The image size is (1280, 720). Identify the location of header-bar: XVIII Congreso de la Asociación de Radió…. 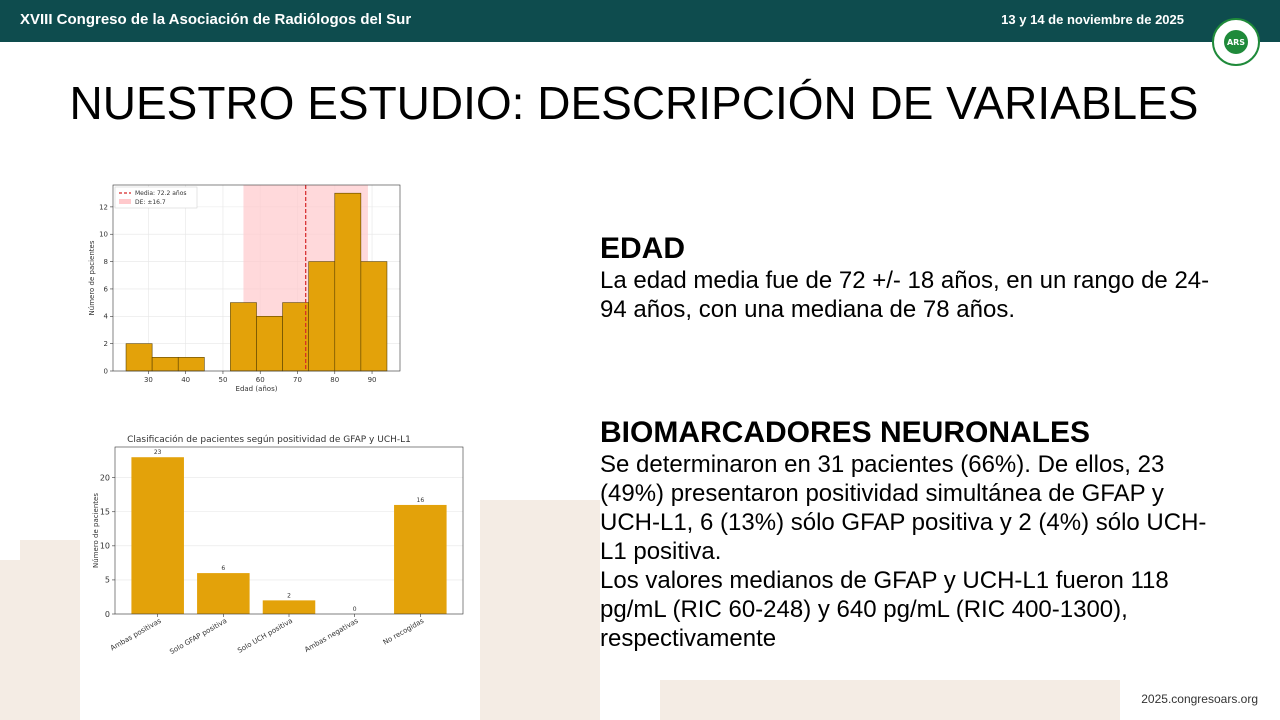
(640, 21).